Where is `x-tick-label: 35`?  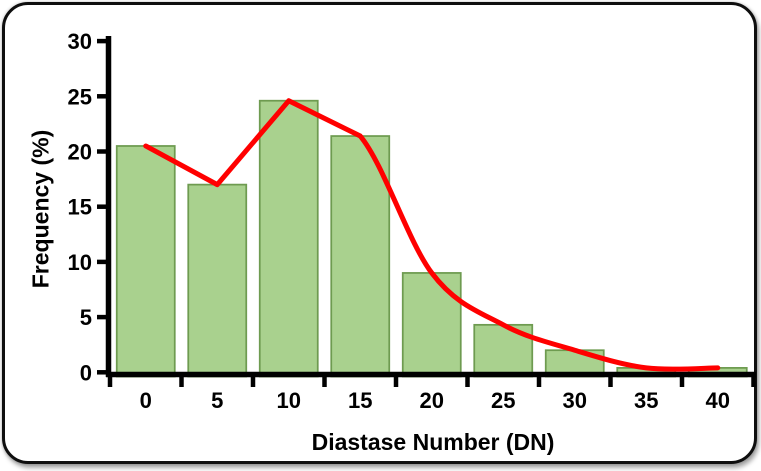
x-tick-label: 35 is located at coordinates (646, 400).